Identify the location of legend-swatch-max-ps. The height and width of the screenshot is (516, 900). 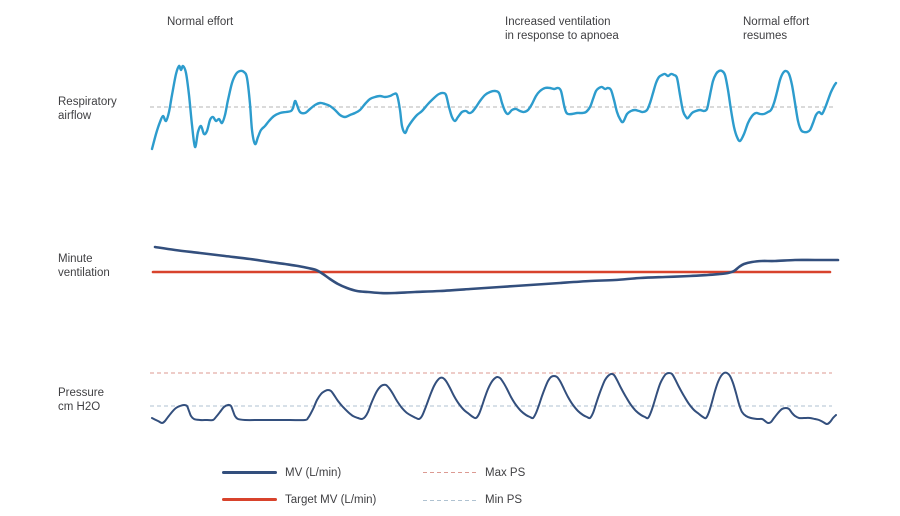
(449, 472).